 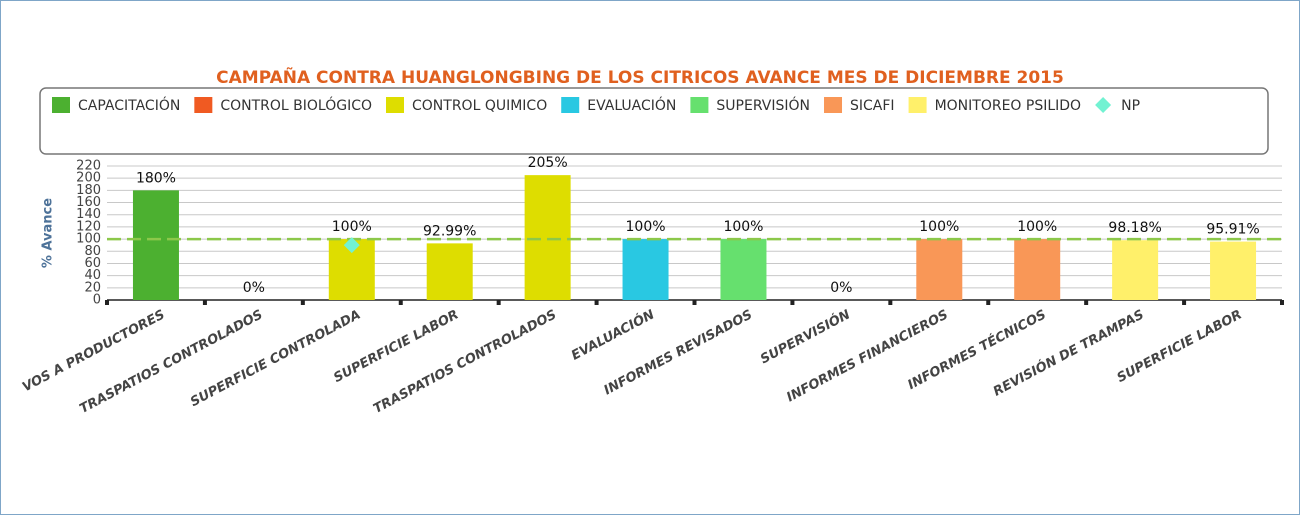 I want to click on data-label: 92.99%, so click(x=449, y=231).